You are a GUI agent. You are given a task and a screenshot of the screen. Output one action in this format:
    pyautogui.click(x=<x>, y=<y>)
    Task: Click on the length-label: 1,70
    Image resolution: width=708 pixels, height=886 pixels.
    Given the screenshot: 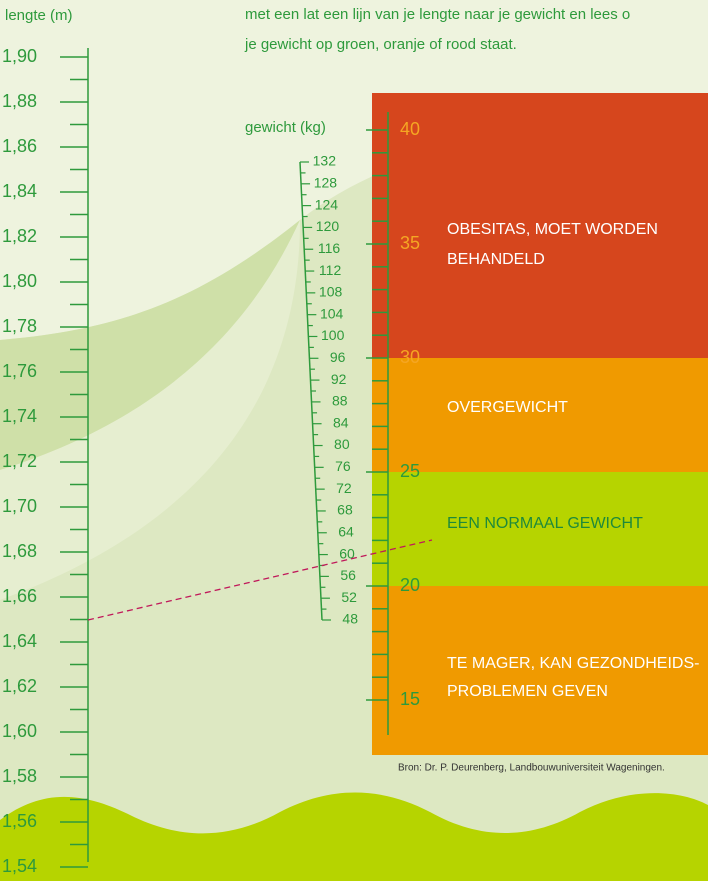 What is the action you would take?
    pyautogui.click(x=19, y=506)
    